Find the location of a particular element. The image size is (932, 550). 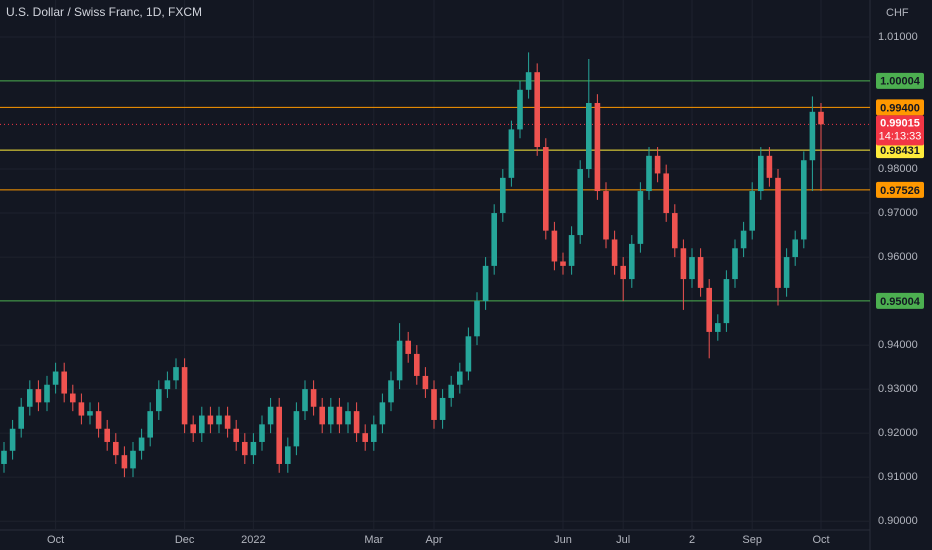

x-tick-label: 2 is located at coordinates (692, 540).